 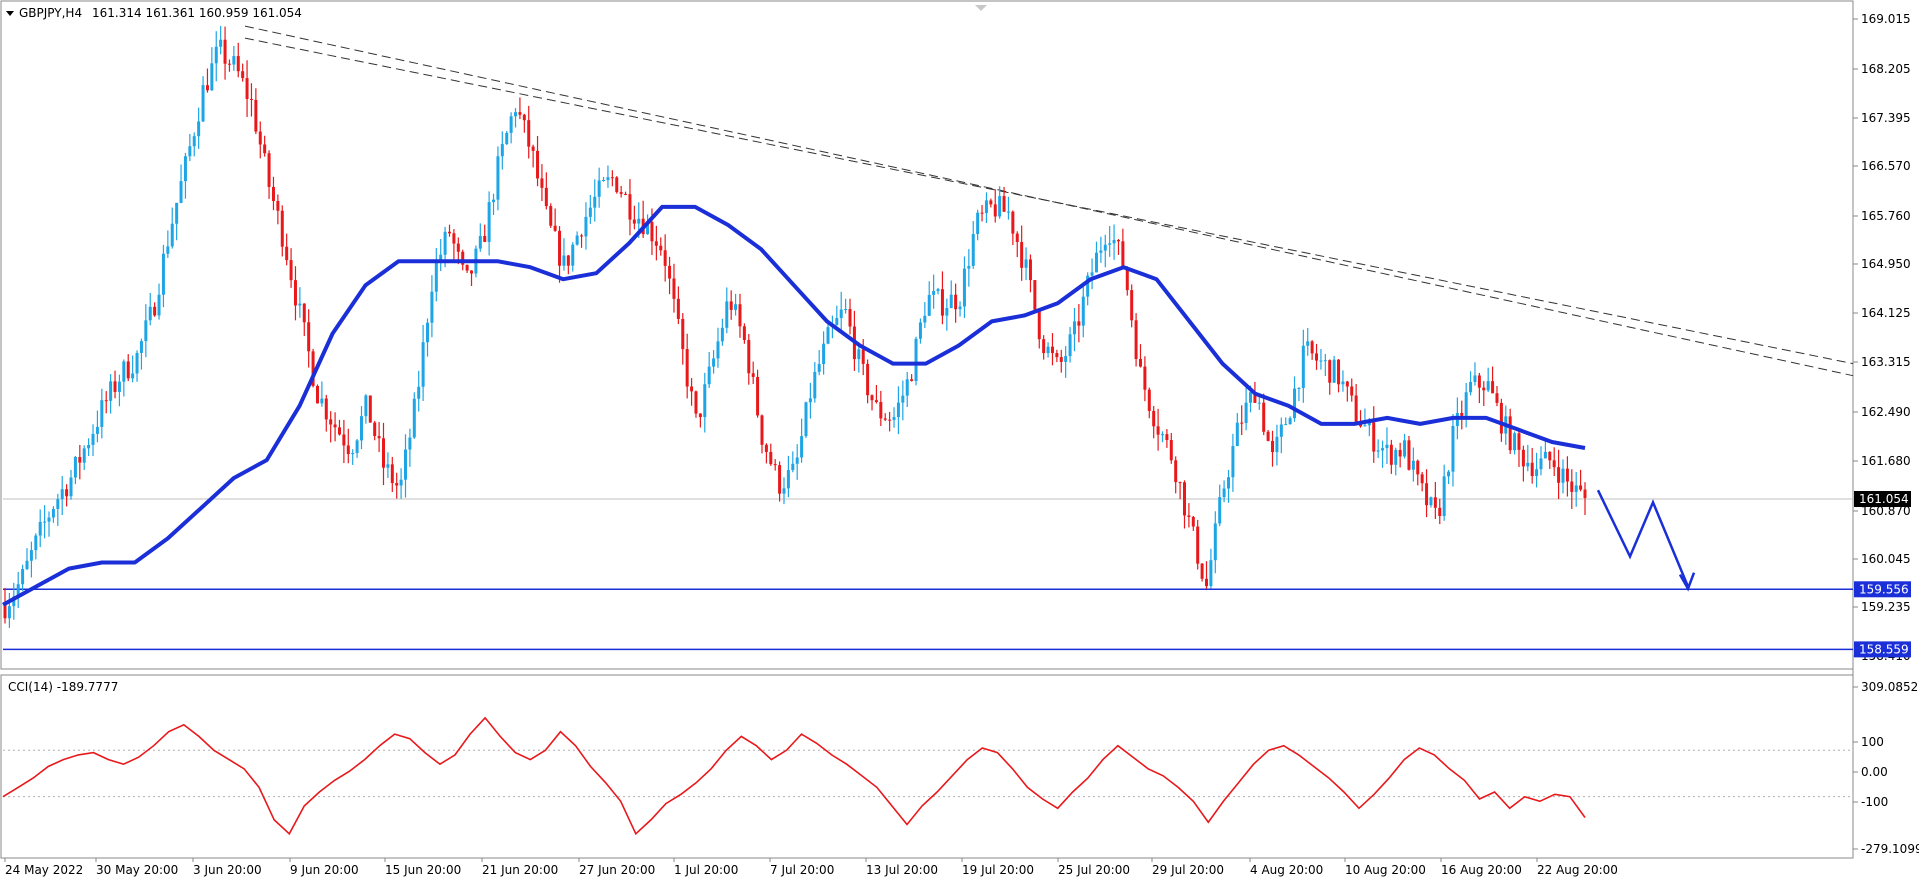 What do you see at coordinates (1882, 499) in the screenshot?
I see `current-price-tag-bg` at bounding box center [1882, 499].